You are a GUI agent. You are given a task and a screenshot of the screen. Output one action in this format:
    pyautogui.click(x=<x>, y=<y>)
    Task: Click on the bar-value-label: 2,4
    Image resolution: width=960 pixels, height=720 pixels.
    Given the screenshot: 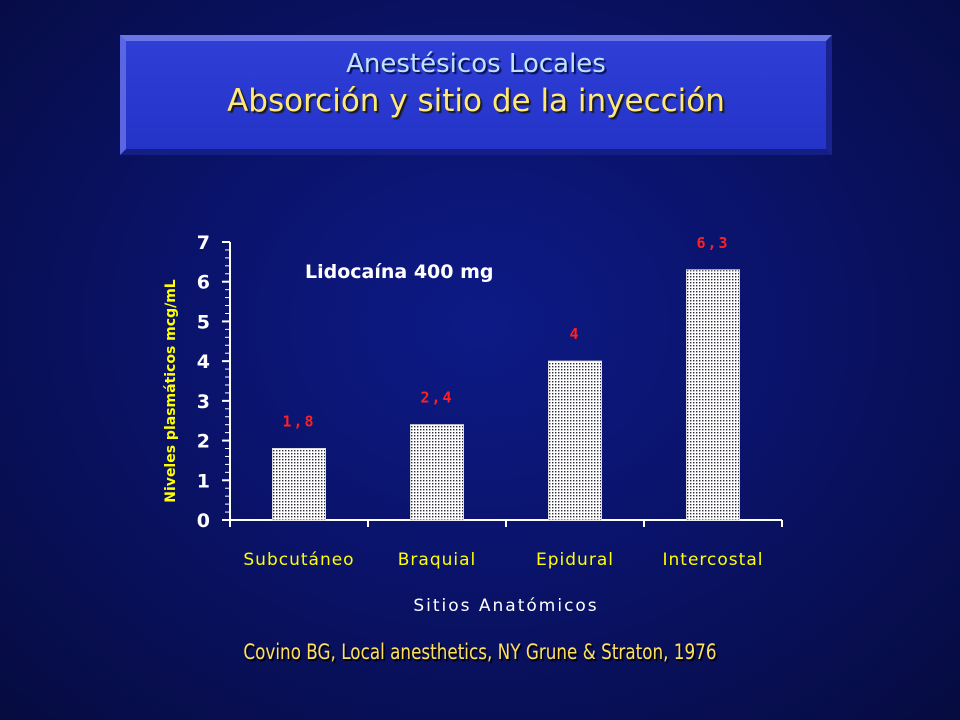 What is the action you would take?
    pyautogui.click(x=436, y=398)
    